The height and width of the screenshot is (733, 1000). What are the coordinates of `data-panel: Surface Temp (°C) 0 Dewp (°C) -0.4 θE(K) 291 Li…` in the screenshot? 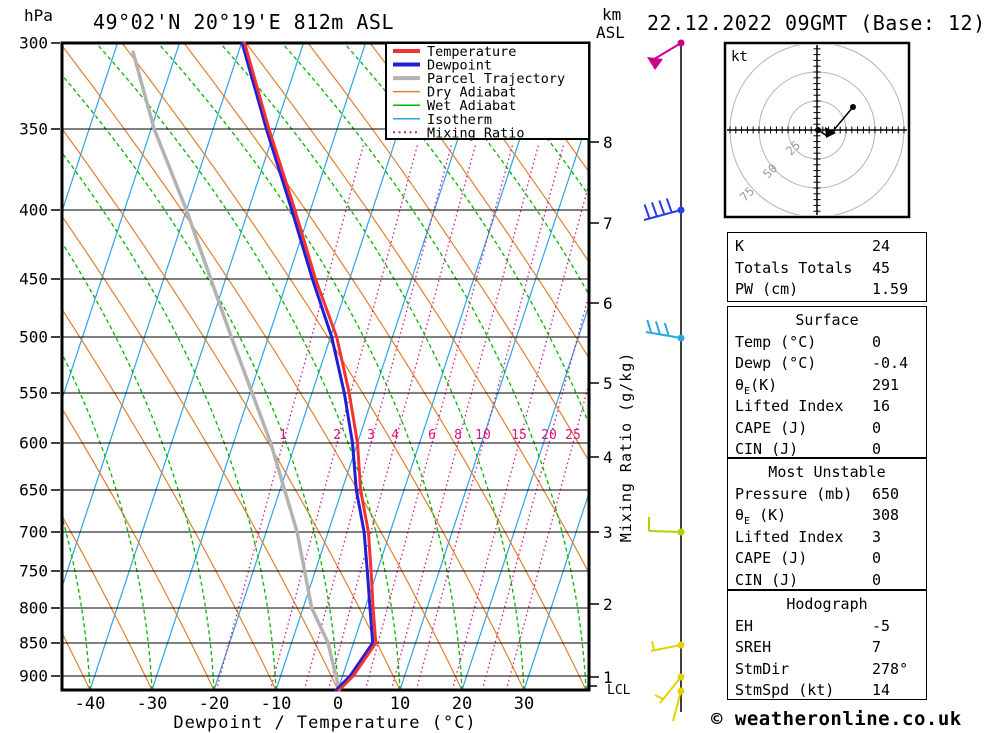 It's located at (827, 382).